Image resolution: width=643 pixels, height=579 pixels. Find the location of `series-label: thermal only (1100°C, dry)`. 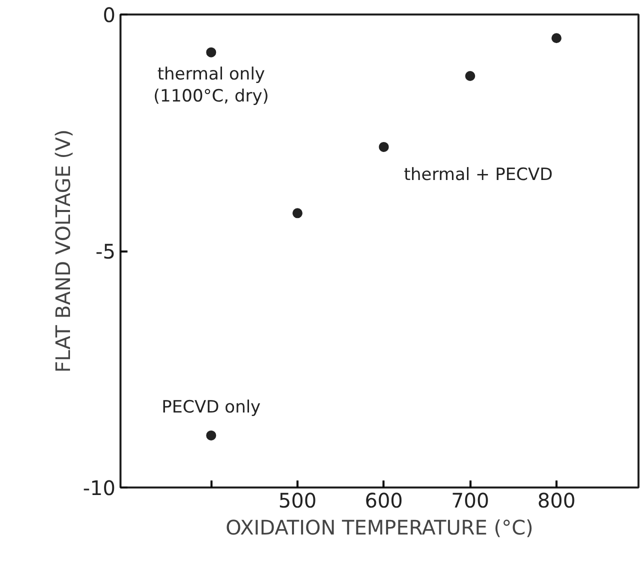

series-label: thermal only (1100°C, dry) is located at coordinates (211, 85).